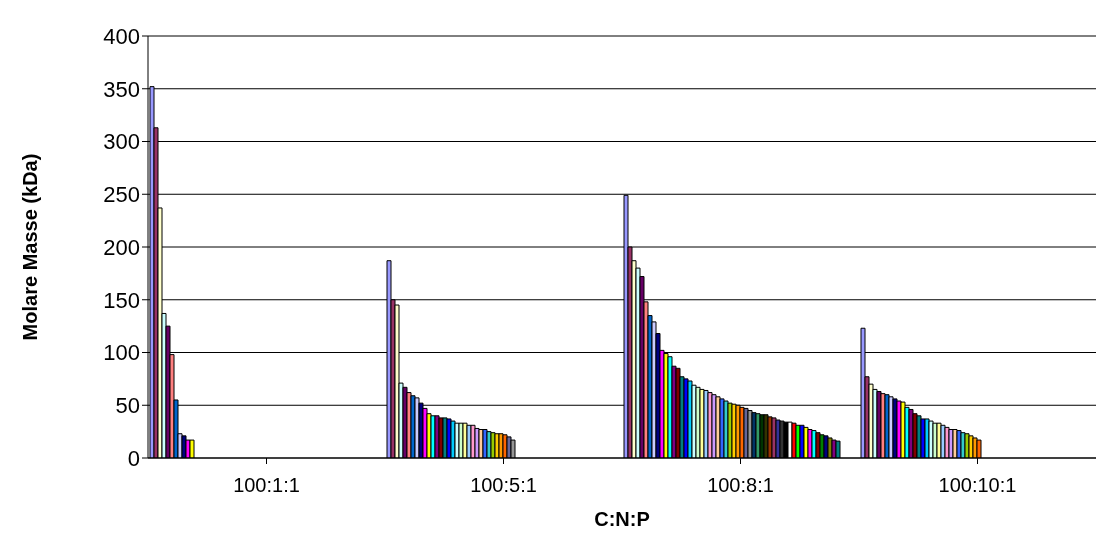 This screenshot has height=546, width=1105. Describe the element at coordinates (266, 485) in the screenshot. I see `x-tick-label: 100:1:1` at that location.